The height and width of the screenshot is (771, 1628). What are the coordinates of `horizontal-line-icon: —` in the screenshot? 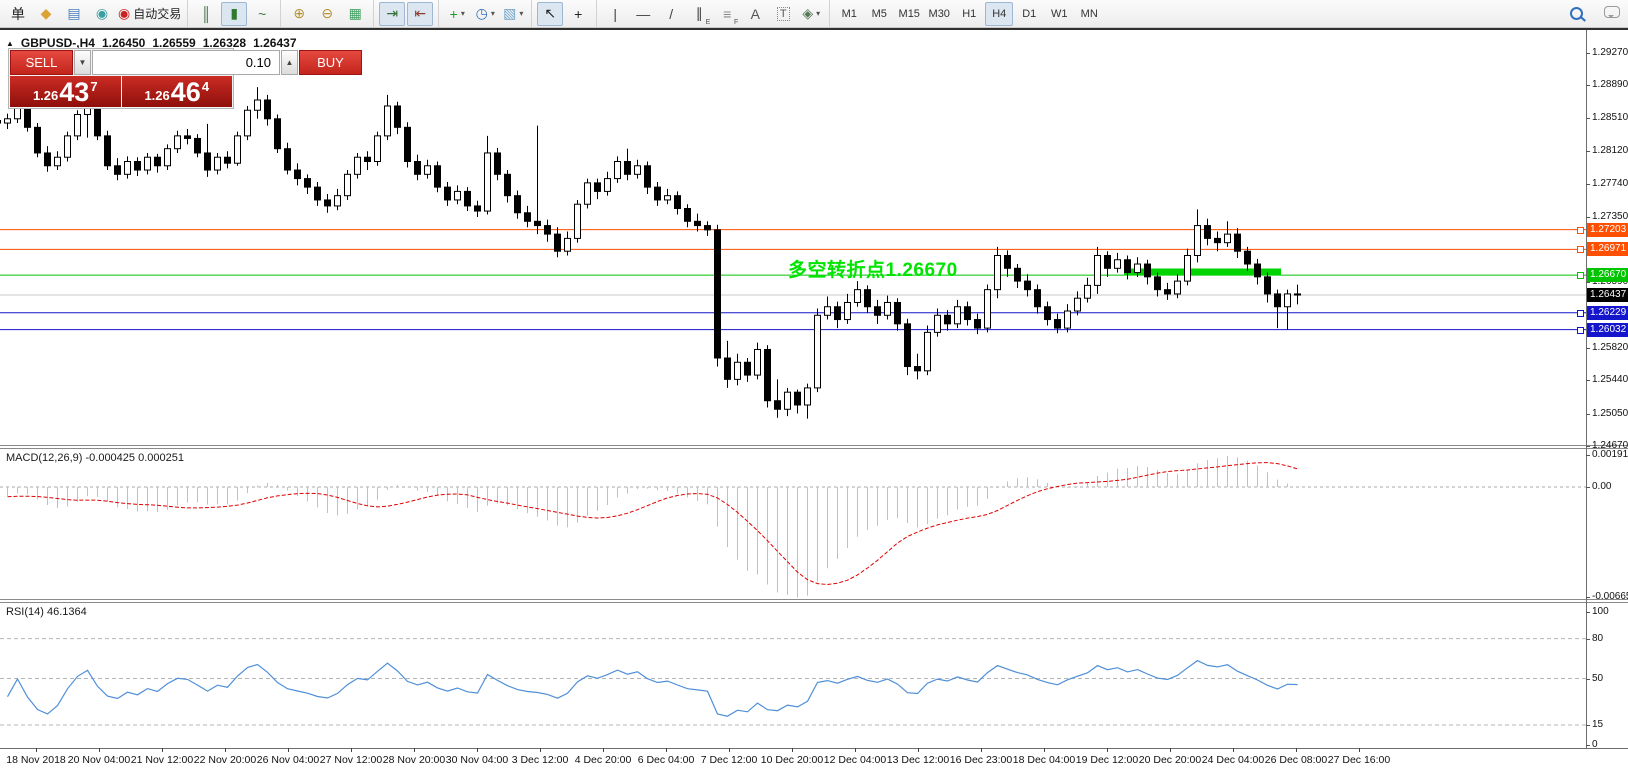 It's located at (643, 13).